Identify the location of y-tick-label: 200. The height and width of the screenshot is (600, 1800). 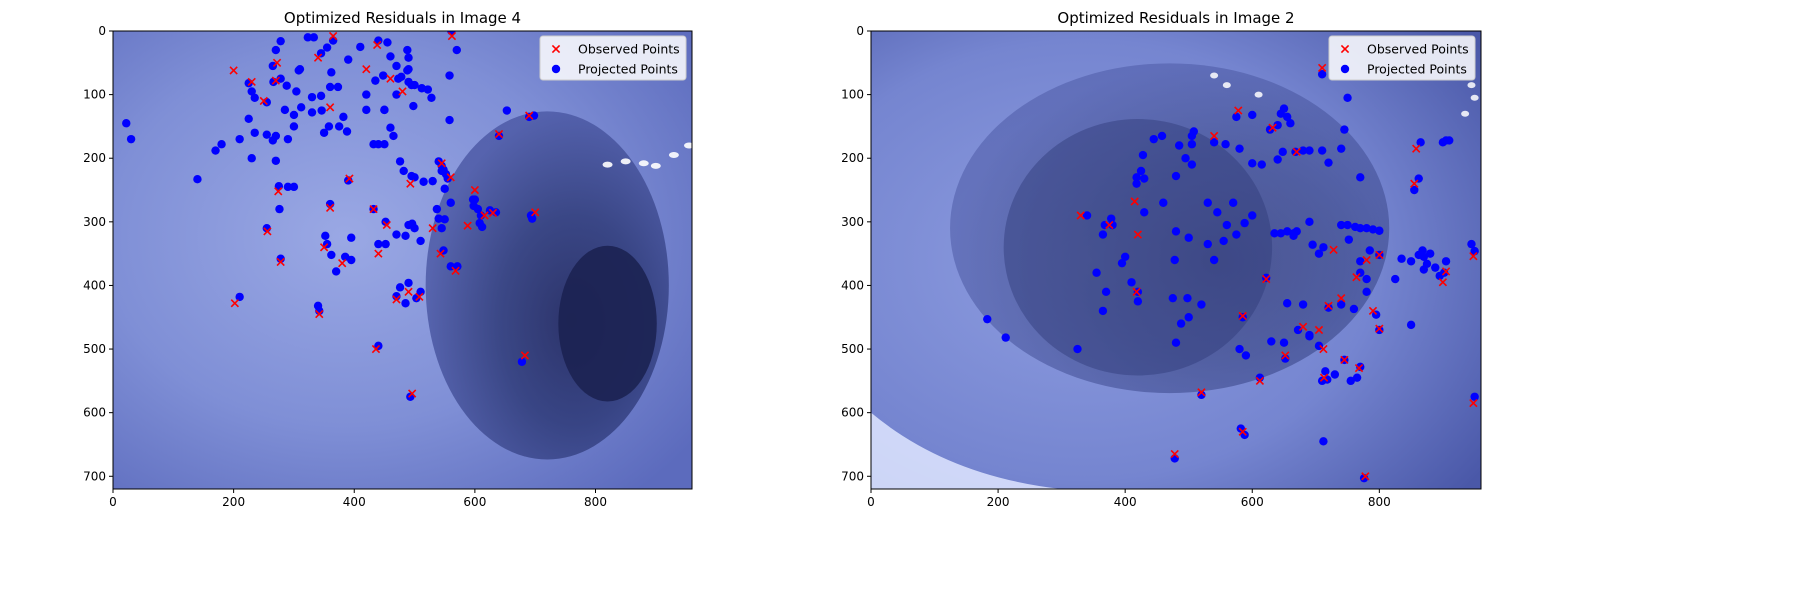
(94, 158).